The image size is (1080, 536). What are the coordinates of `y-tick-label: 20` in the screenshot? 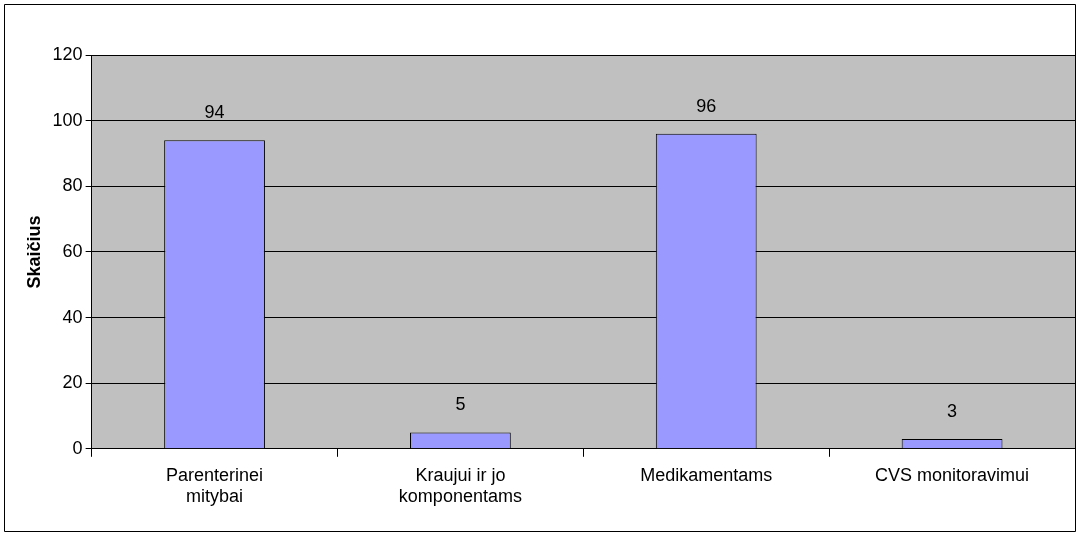 It's located at (72, 382).